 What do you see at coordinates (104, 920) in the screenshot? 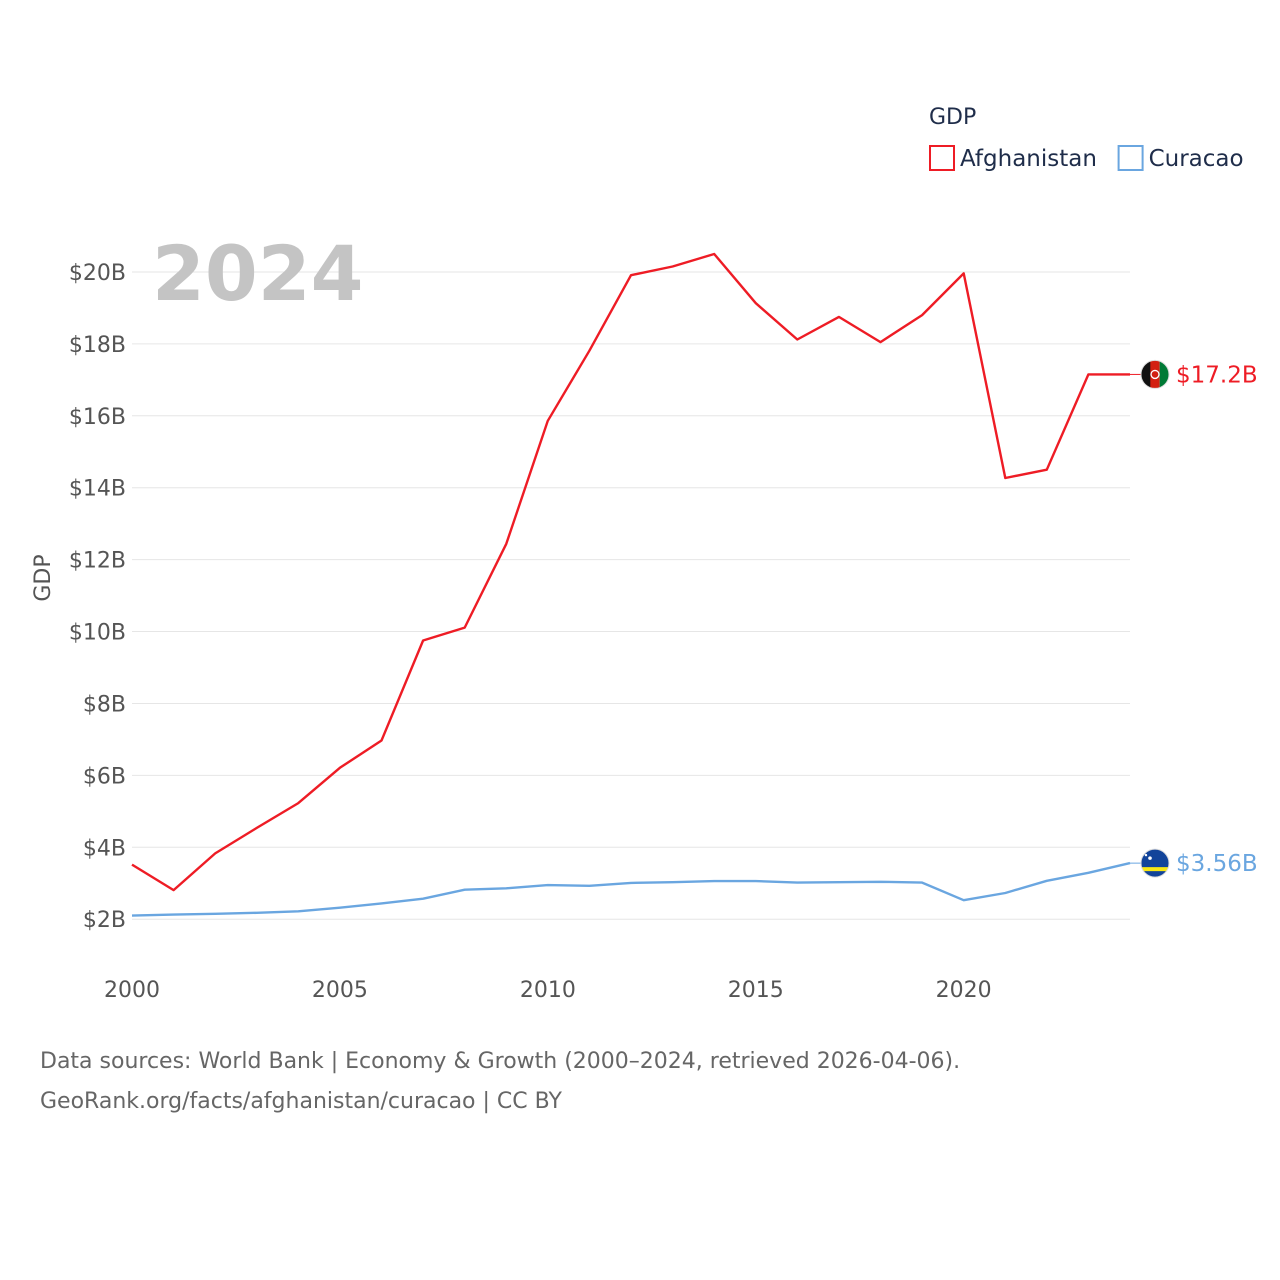
I see `y-tick-label: $2B` at bounding box center [104, 920].